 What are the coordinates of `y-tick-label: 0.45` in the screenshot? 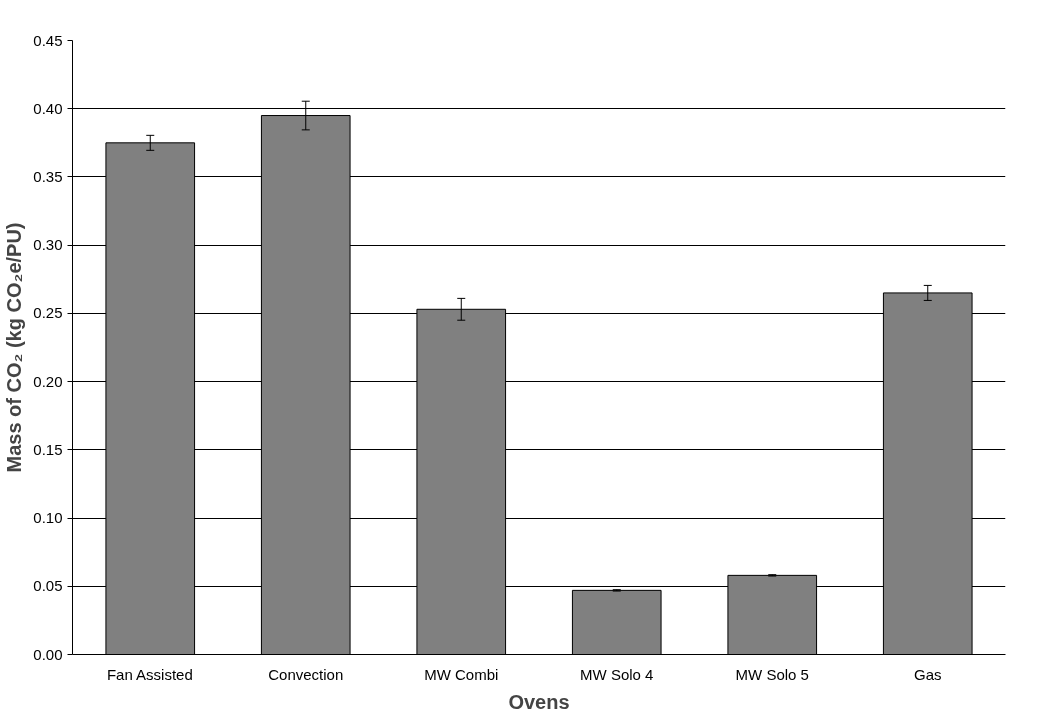 It's located at (48, 40).